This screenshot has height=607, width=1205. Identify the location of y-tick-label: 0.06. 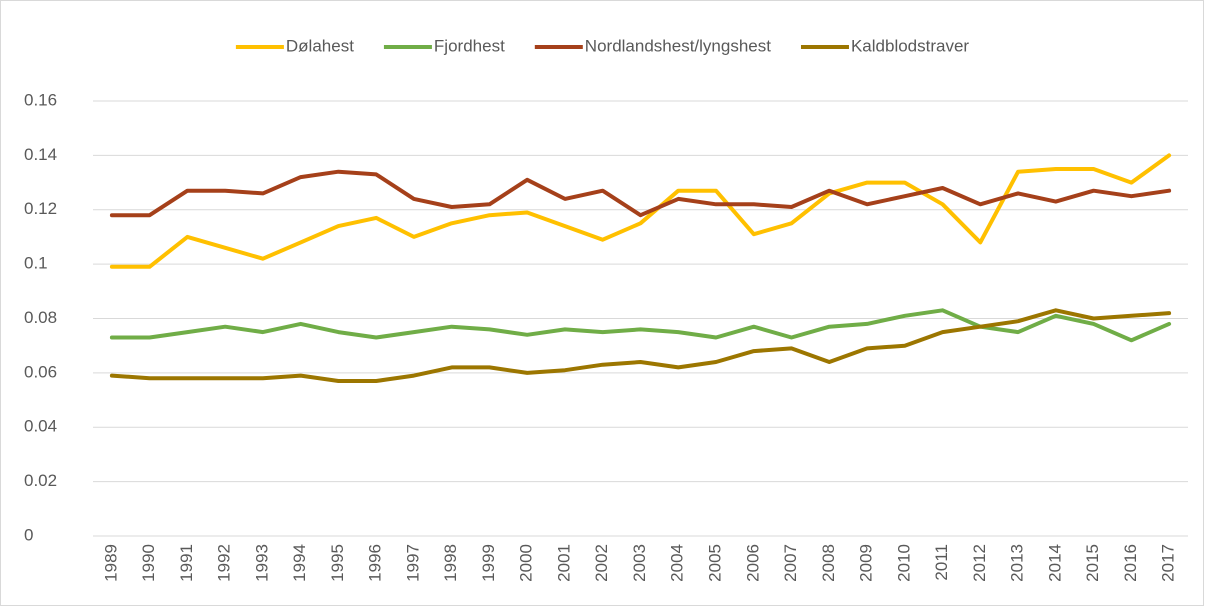
(40, 371).